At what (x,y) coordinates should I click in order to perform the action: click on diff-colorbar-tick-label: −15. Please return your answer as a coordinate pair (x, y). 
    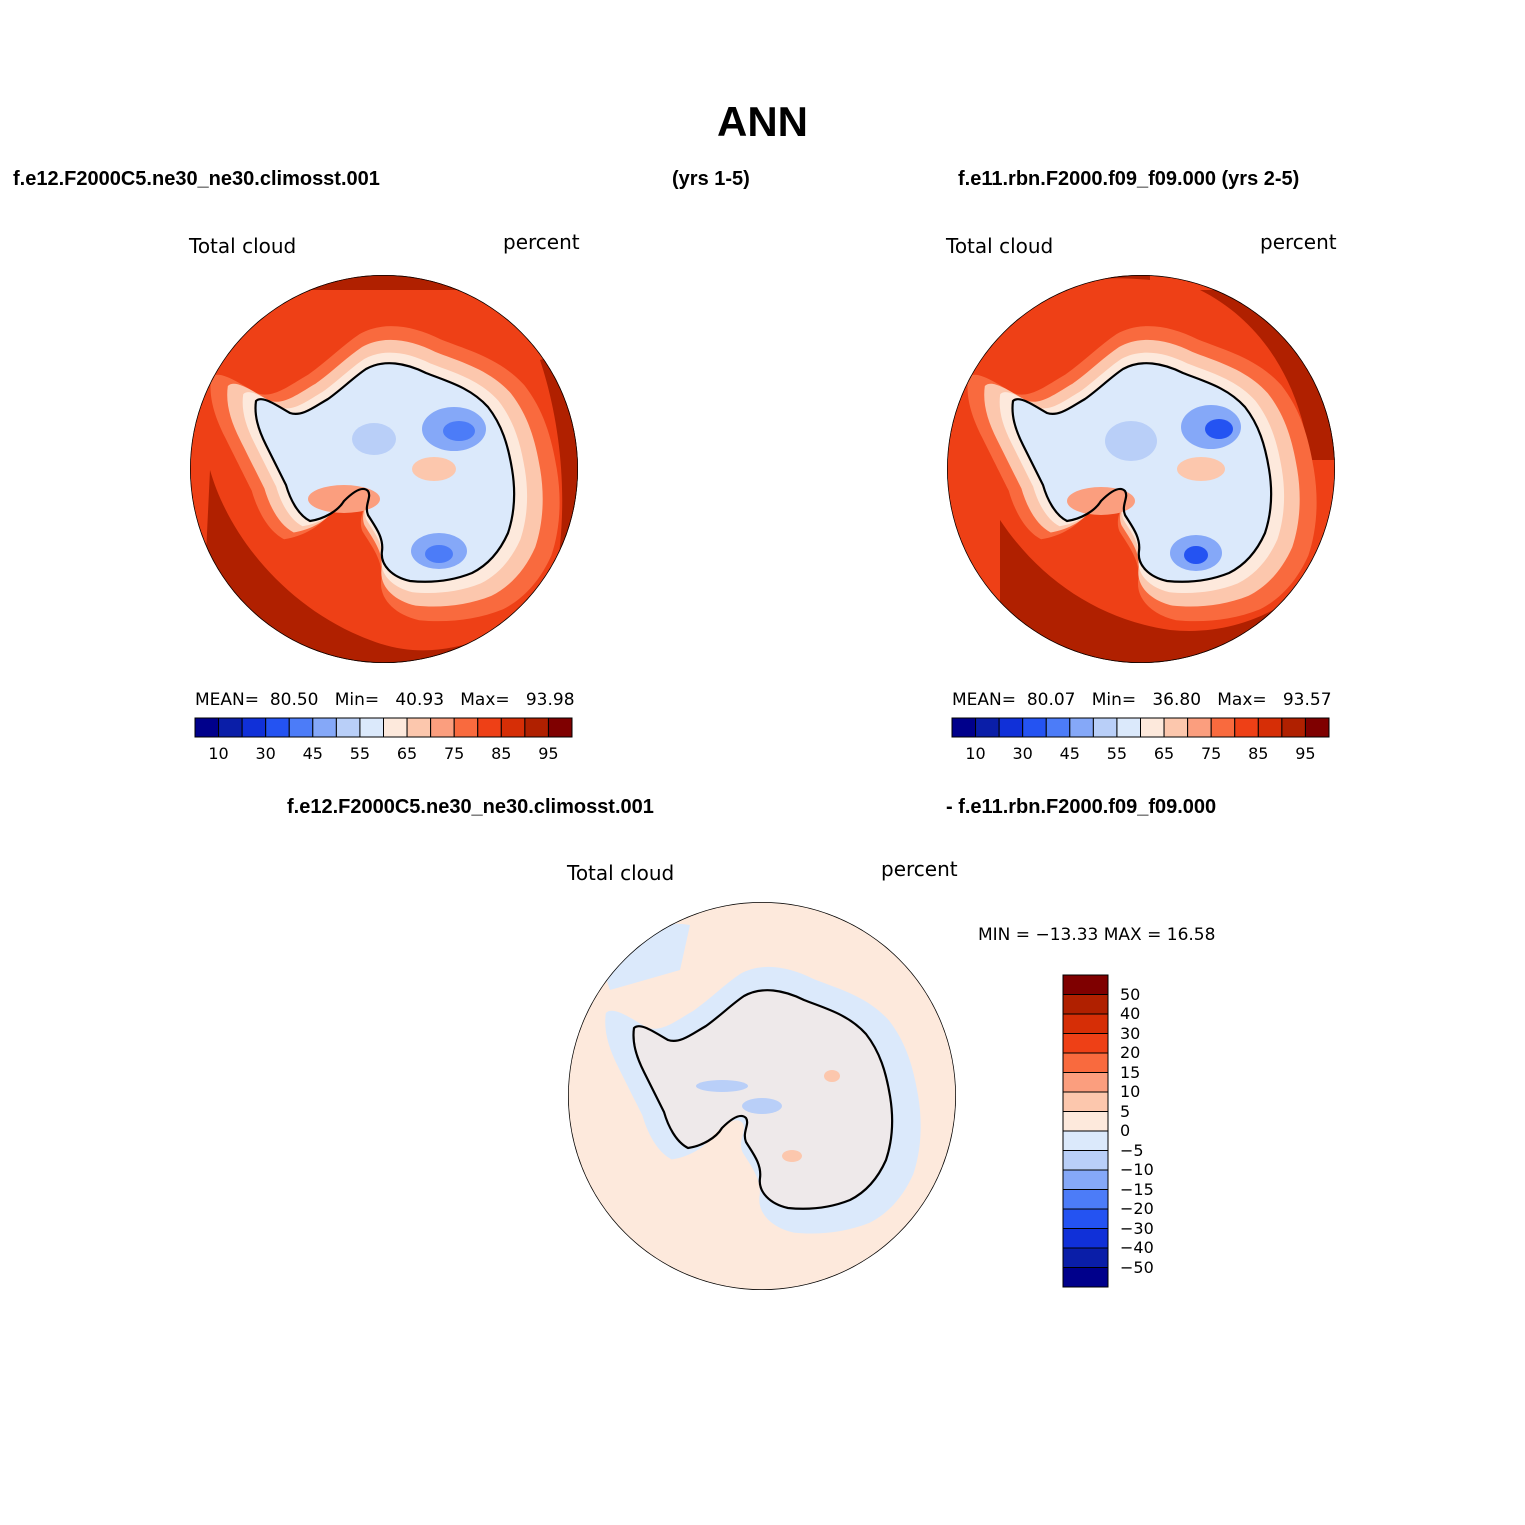
    Looking at the image, I should click on (1137, 1189).